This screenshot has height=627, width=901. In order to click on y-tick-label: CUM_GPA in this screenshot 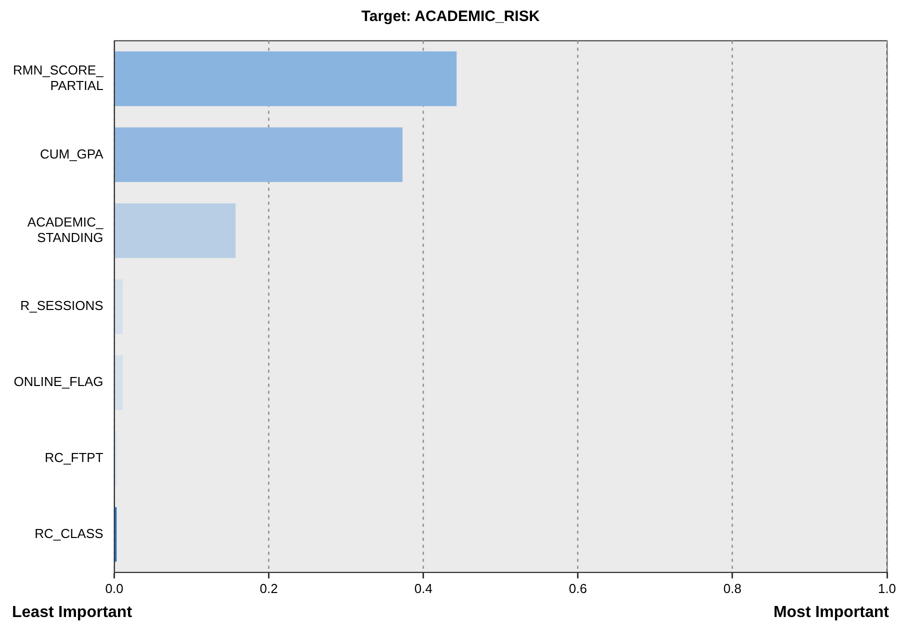, I will do `click(72, 154)`.